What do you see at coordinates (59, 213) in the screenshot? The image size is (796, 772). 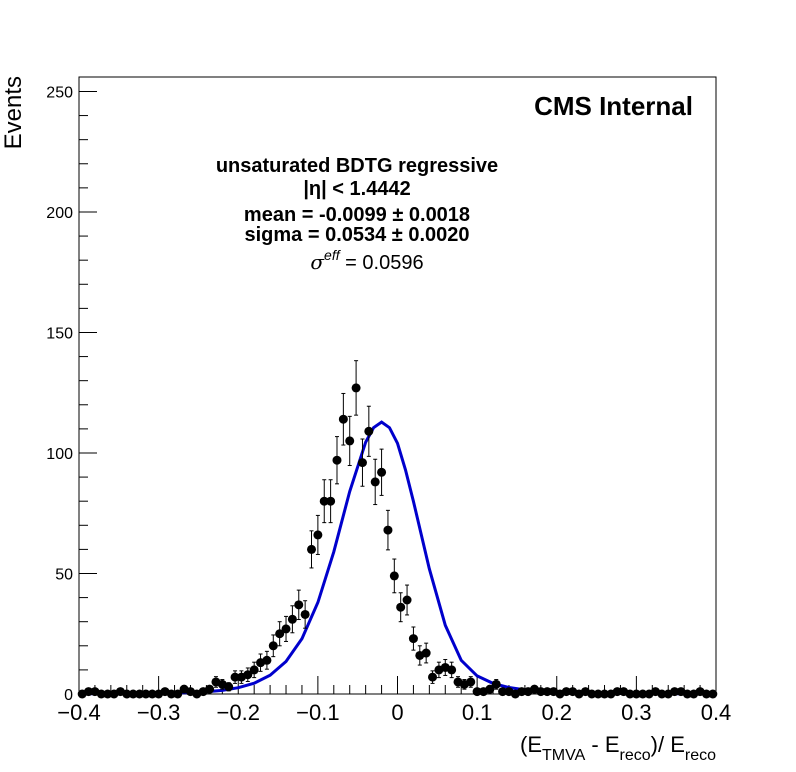 I see `y-tick-label-4: 200` at bounding box center [59, 213].